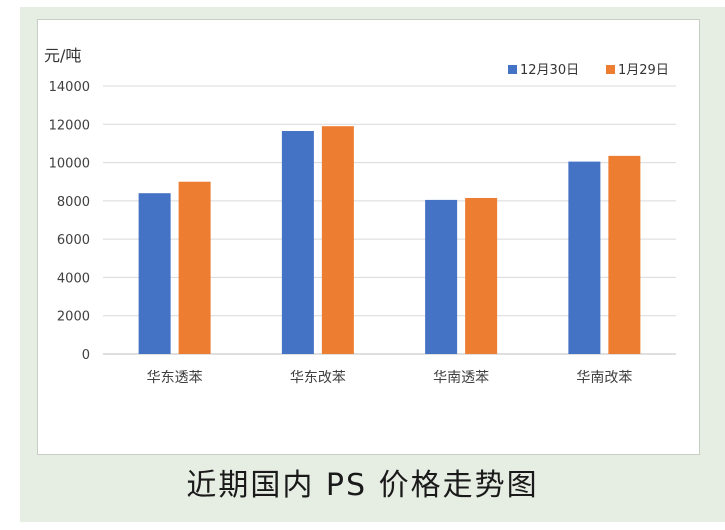  What do you see at coordinates (86, 355) in the screenshot?
I see `y-tick-label: 0` at bounding box center [86, 355].